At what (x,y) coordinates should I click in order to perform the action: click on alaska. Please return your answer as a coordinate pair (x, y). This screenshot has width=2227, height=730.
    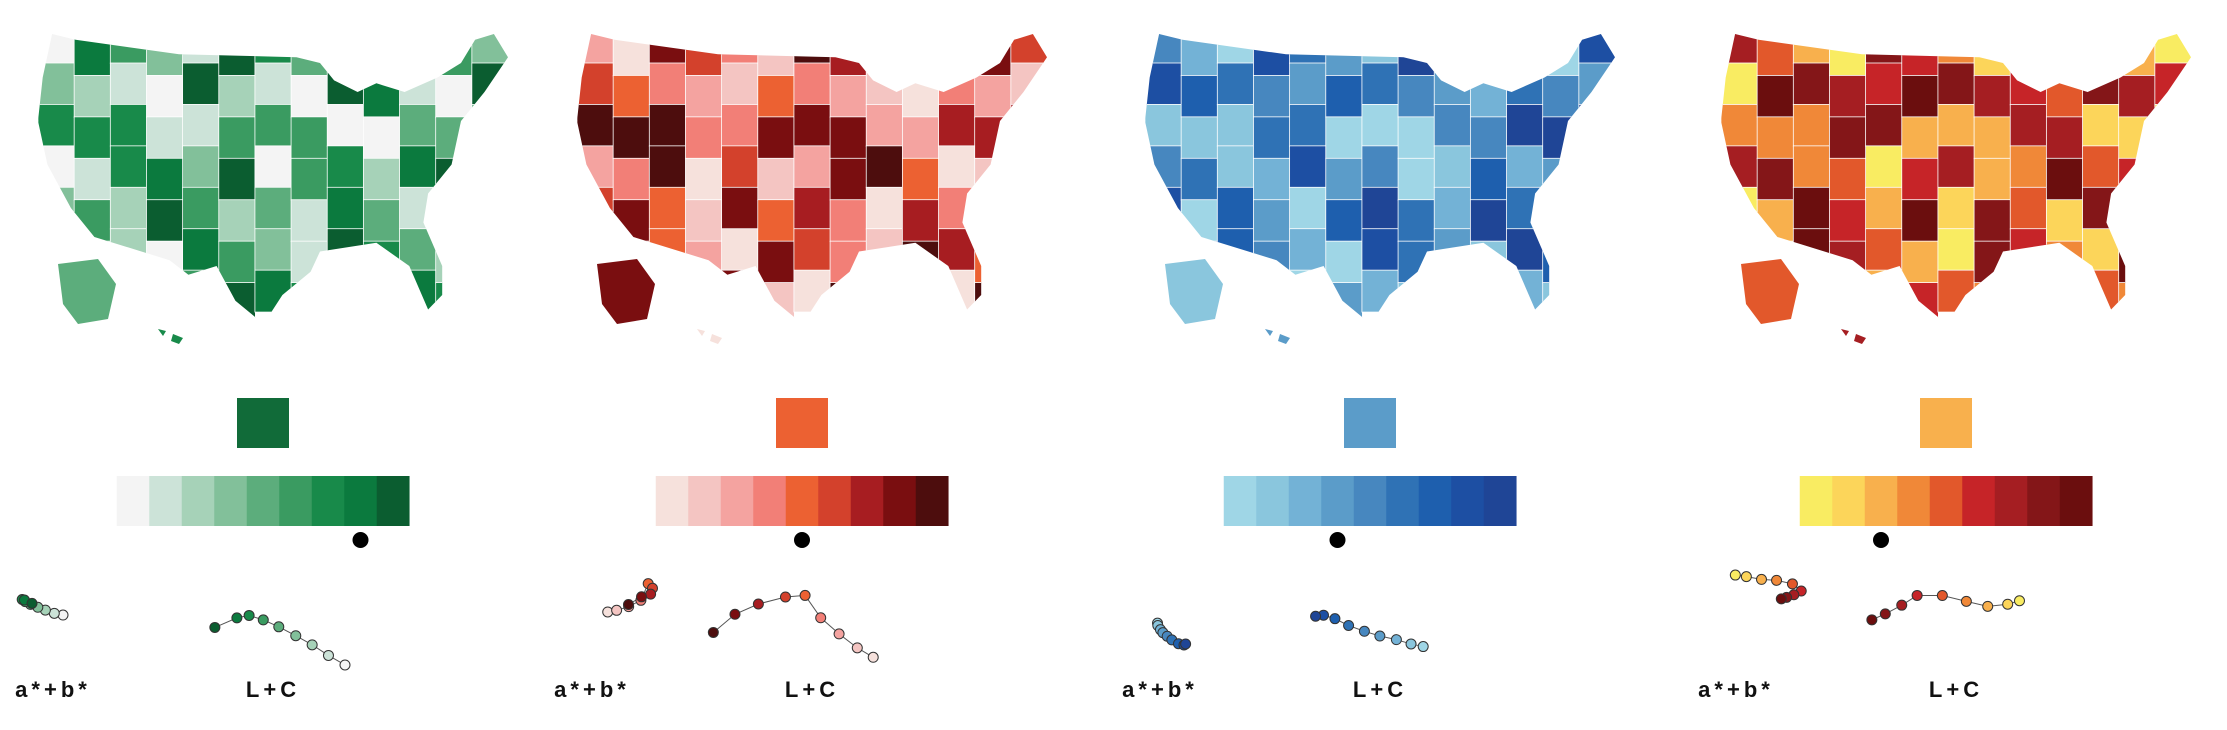
    Looking at the image, I should click on (87, 291).